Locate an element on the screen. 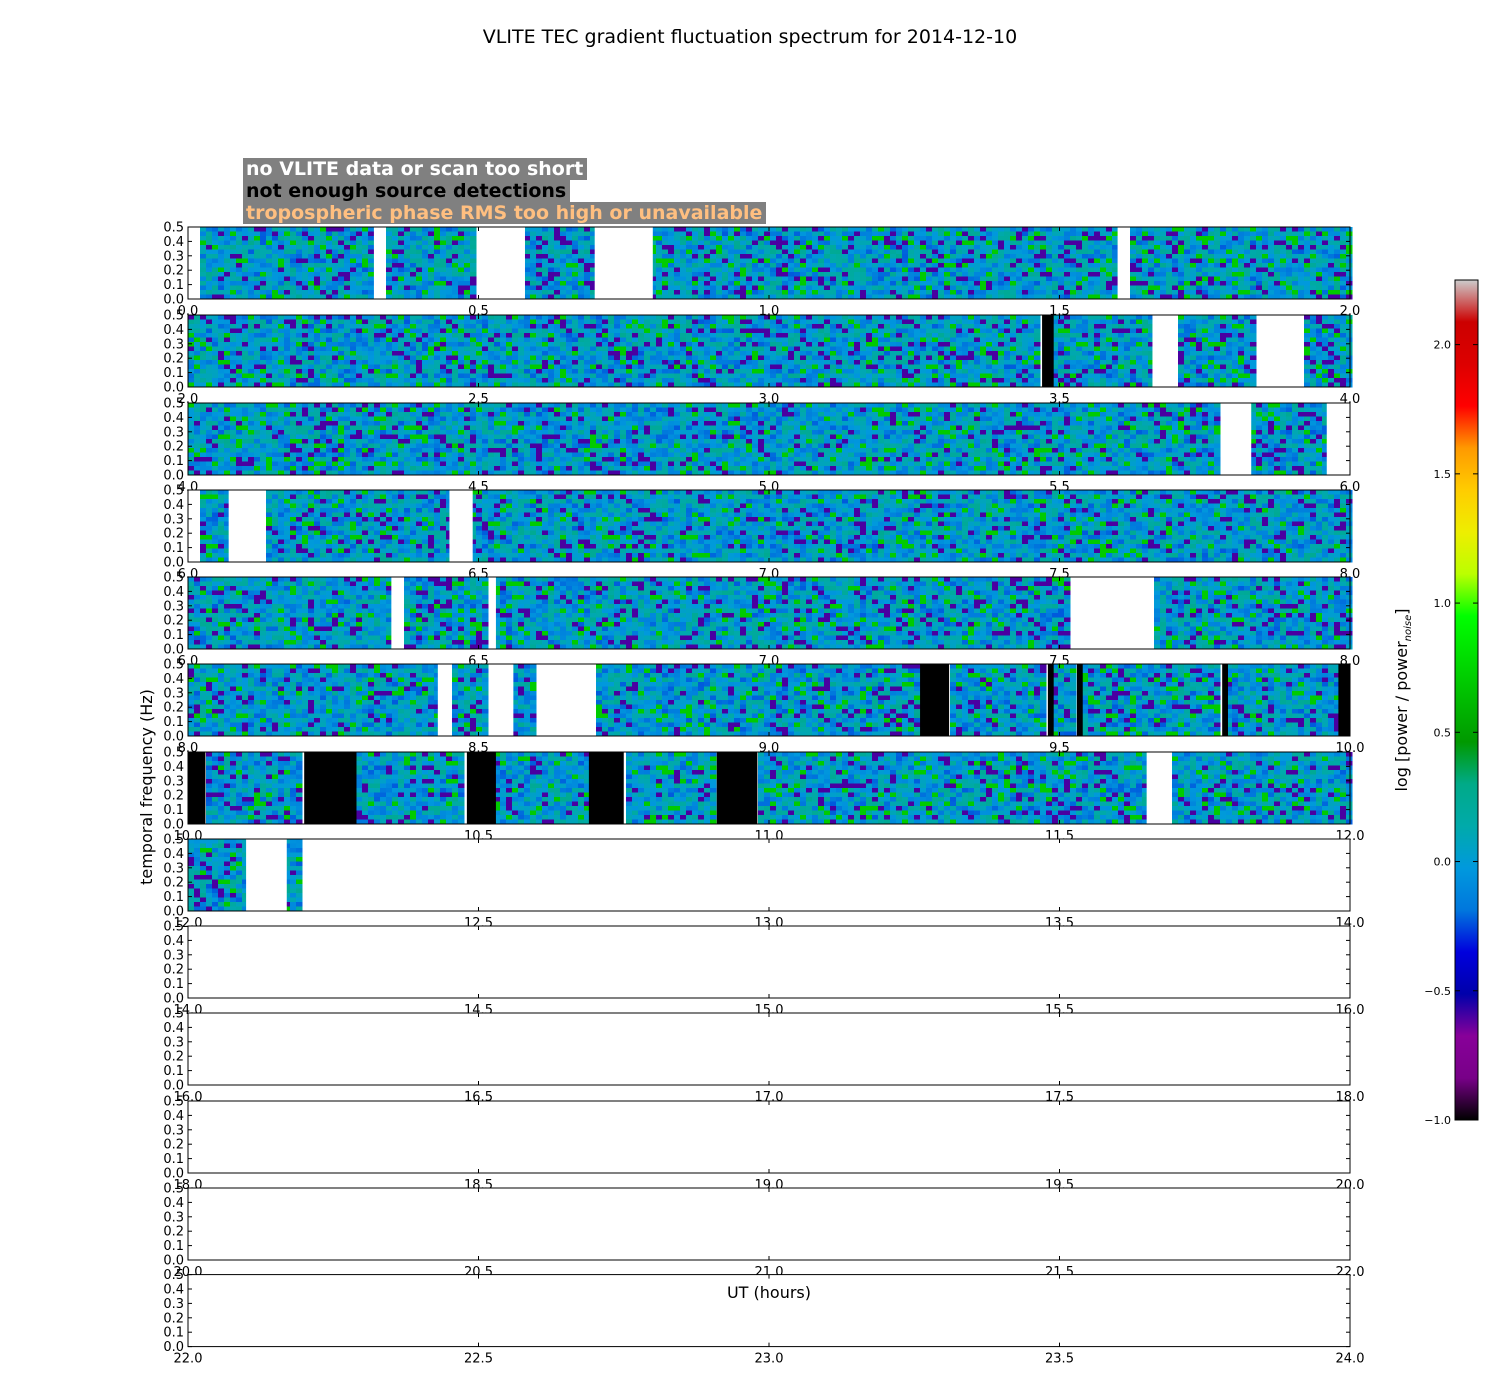  y-tick-label-1-2: 0.2 is located at coordinates (173, 359).